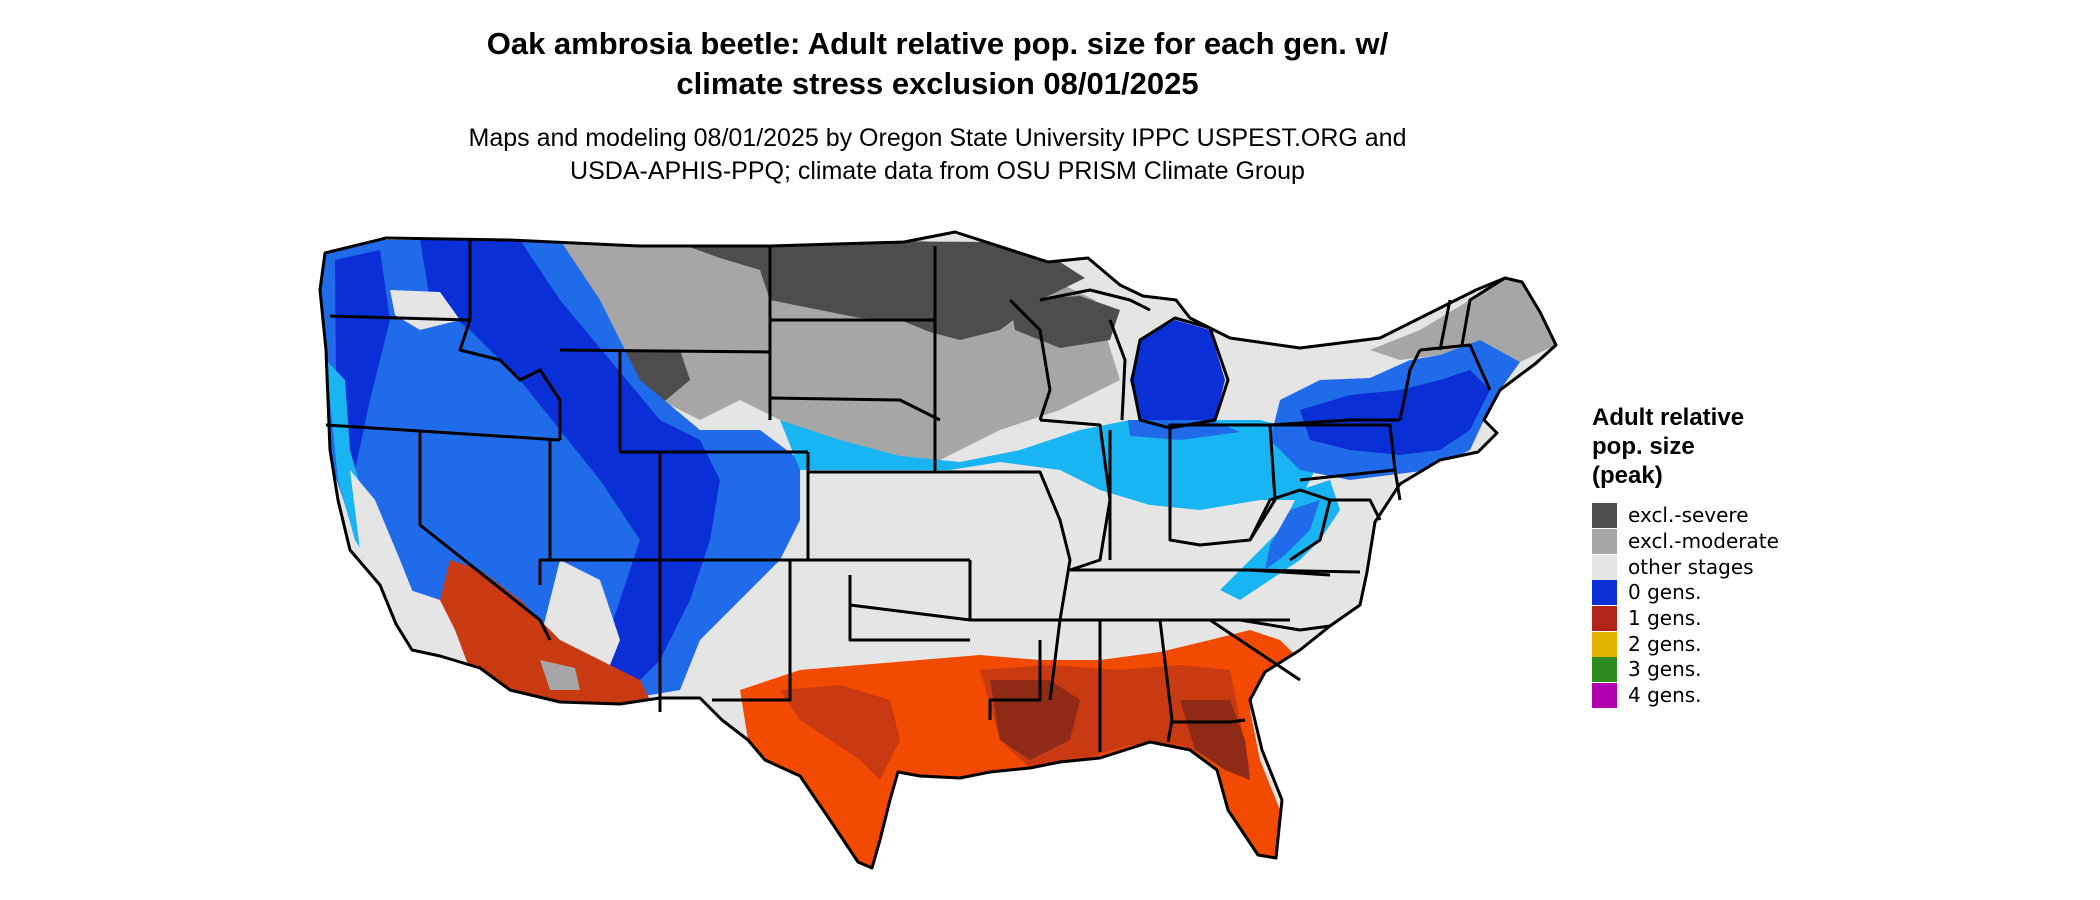 The height and width of the screenshot is (900, 2100). I want to click on legend-item-other-stages: other stages, so click(1702, 567).